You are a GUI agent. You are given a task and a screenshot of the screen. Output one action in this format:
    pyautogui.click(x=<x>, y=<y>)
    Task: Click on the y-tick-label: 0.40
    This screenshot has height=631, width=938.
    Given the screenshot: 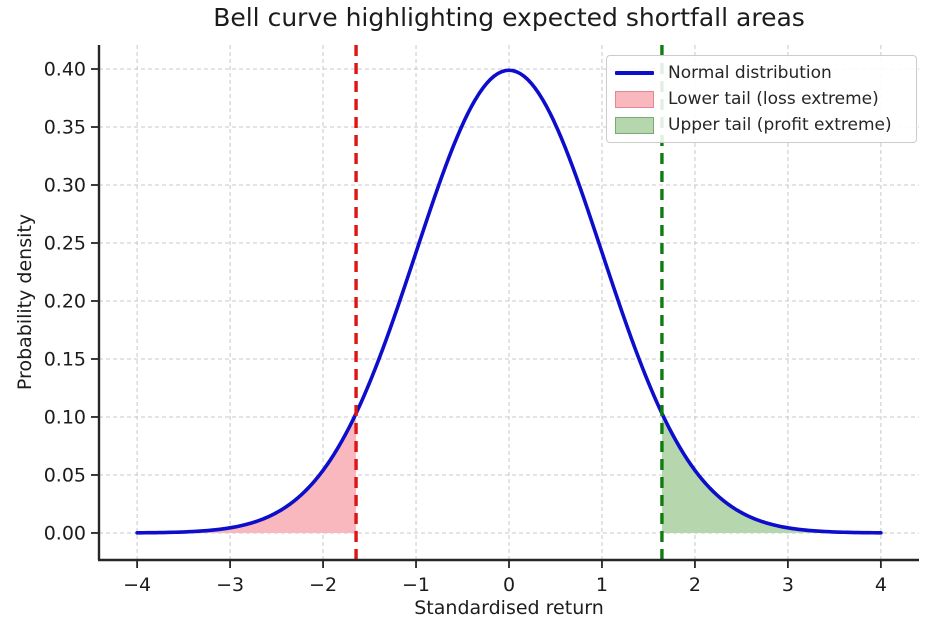 What is the action you would take?
    pyautogui.click(x=65, y=70)
    